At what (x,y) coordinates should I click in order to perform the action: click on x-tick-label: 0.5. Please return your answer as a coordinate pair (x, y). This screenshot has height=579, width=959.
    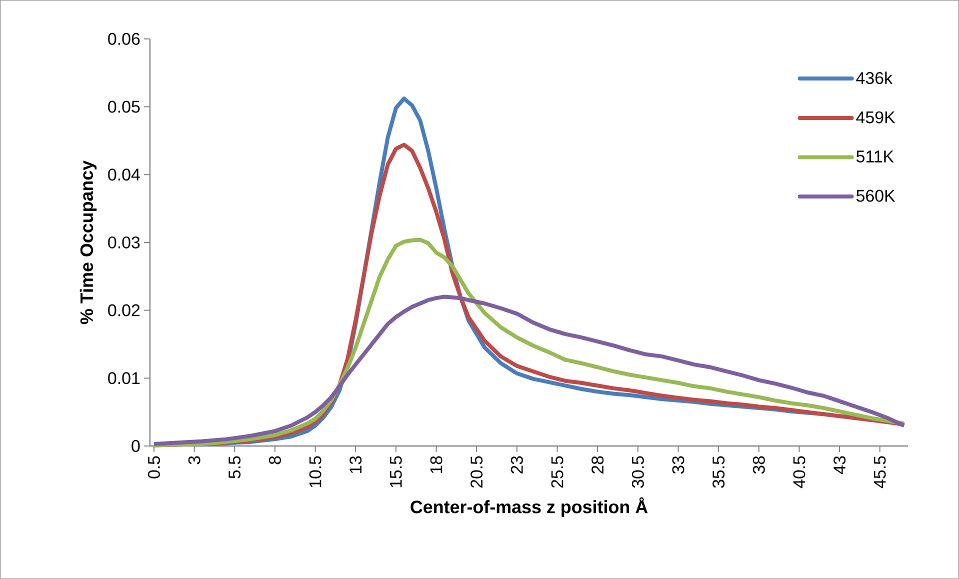
    Looking at the image, I should click on (154, 467).